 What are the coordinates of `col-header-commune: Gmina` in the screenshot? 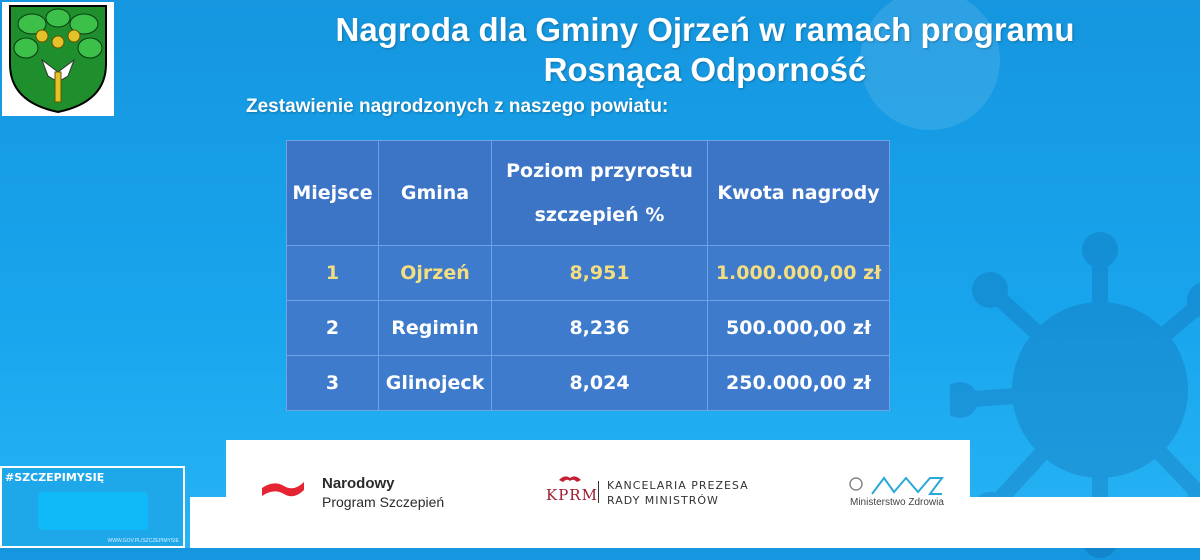 It's located at (435, 193).